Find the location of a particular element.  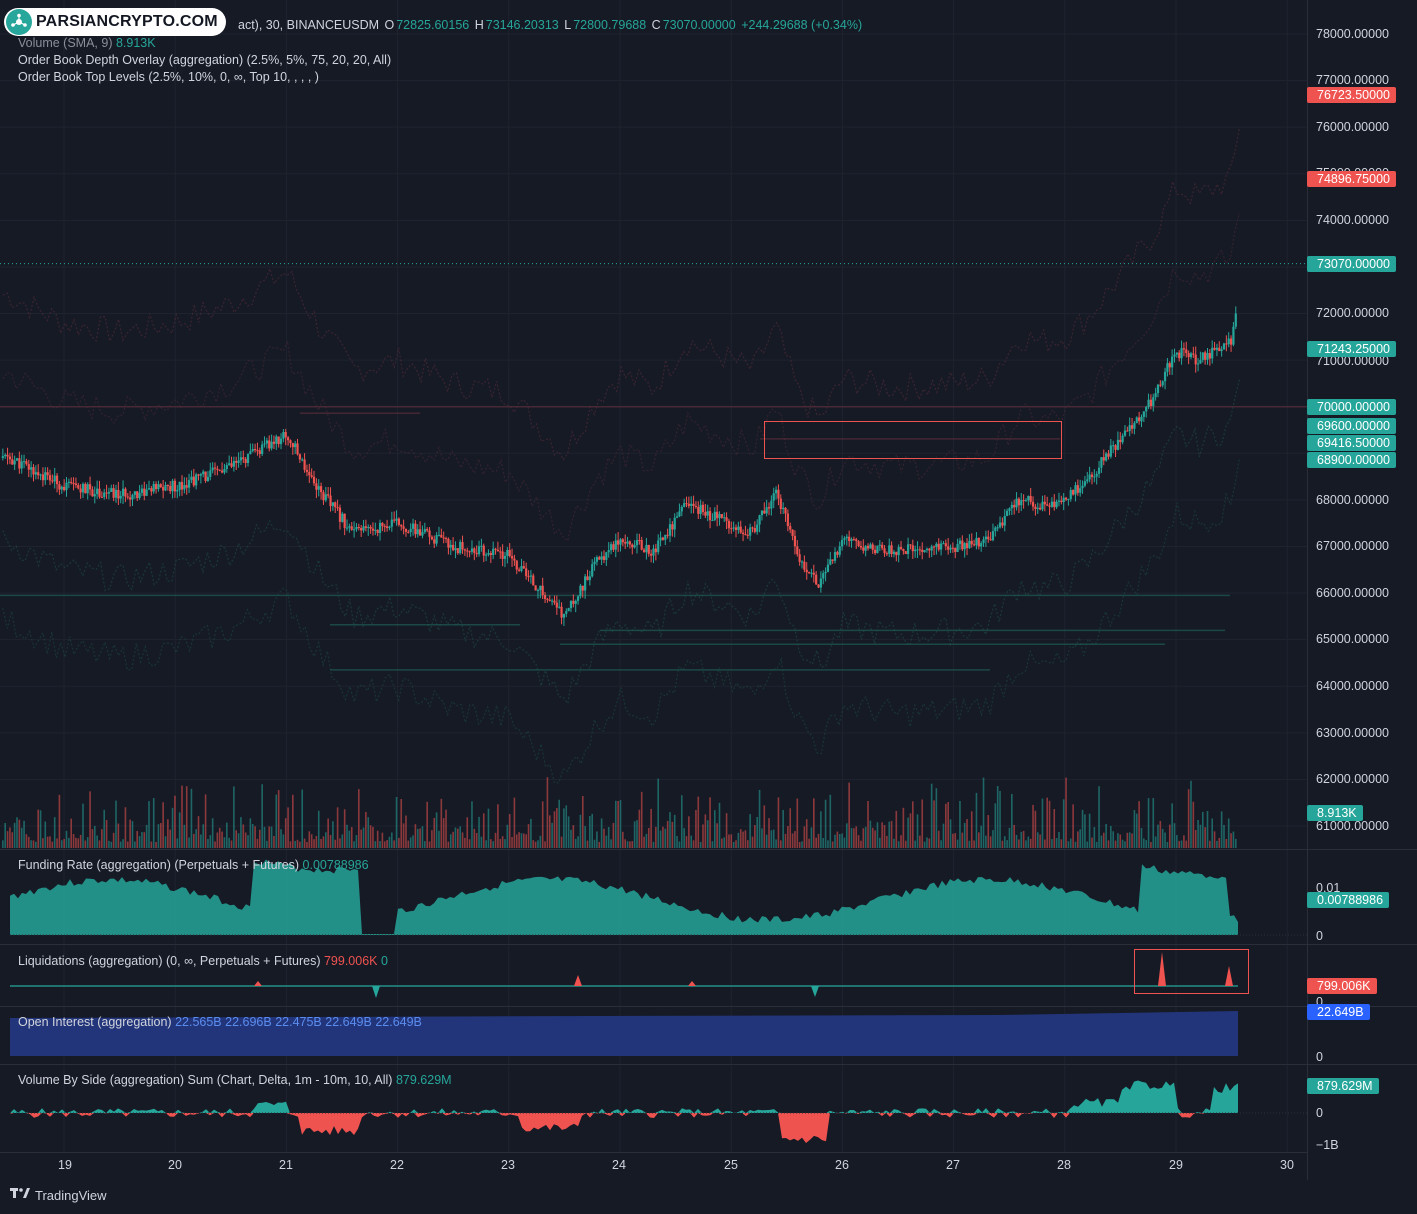

tradingview-logo: TradingView is located at coordinates (58, 1195).